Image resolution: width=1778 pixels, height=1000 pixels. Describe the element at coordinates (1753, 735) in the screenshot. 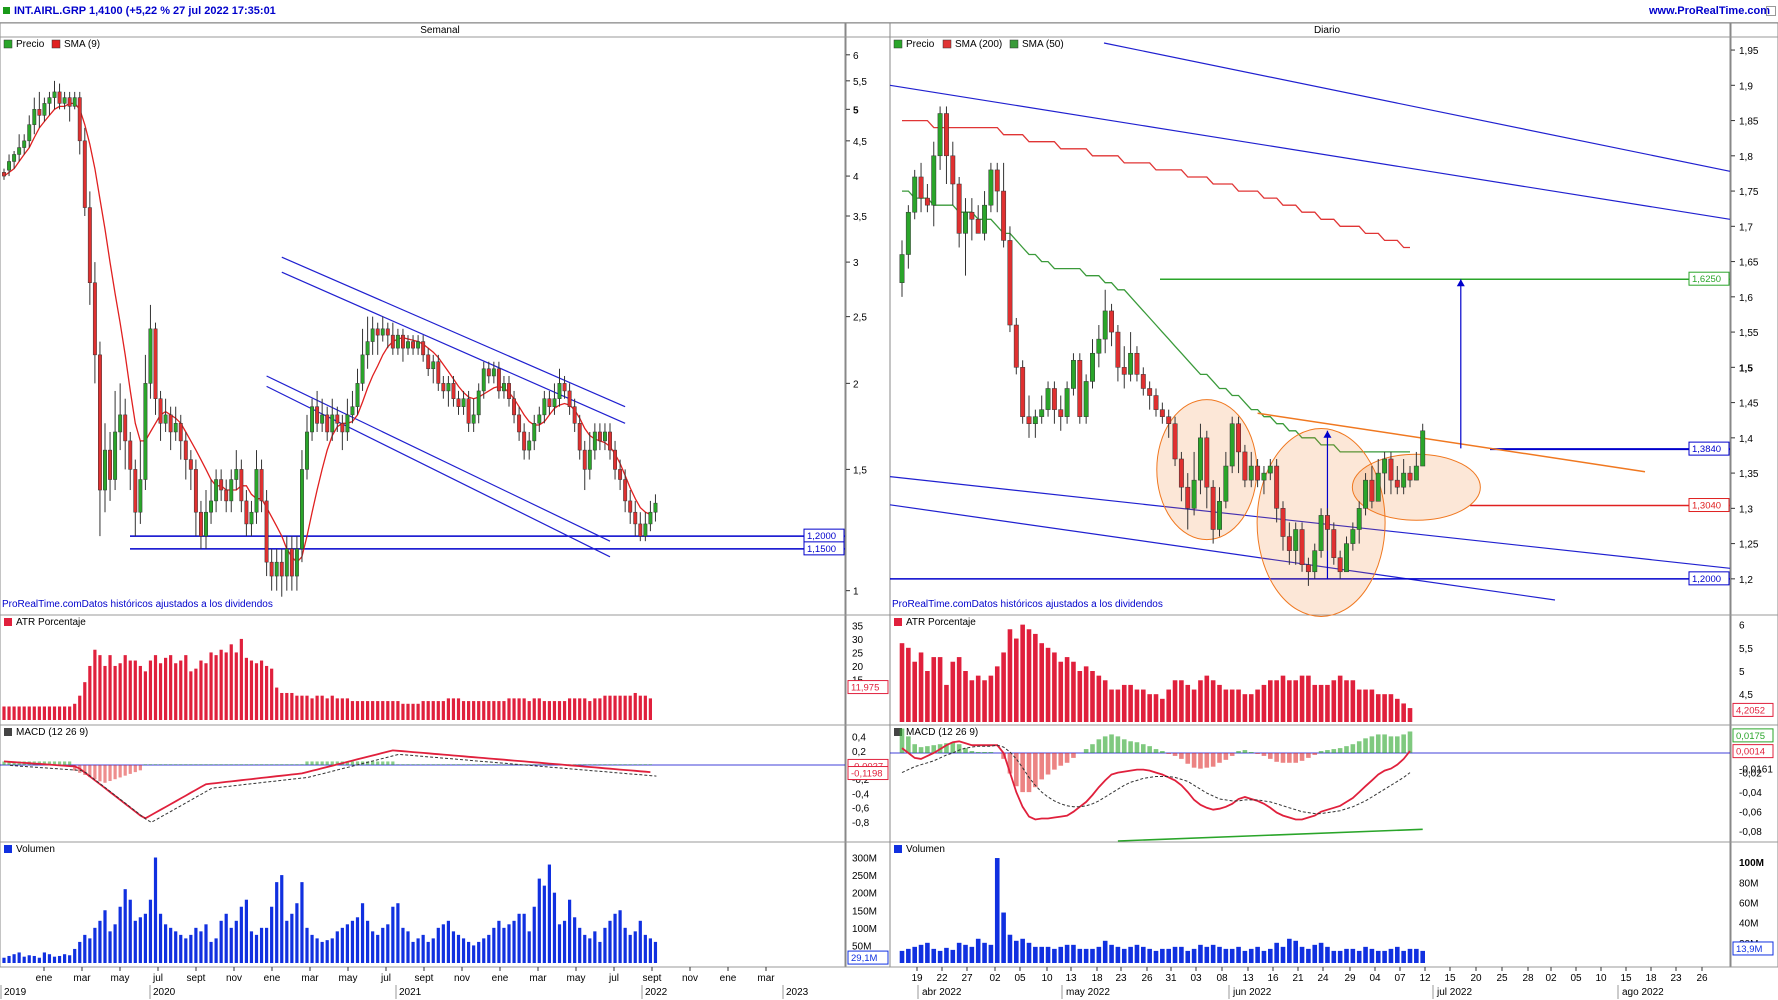

I see `macd-hist-tag-box` at that location.